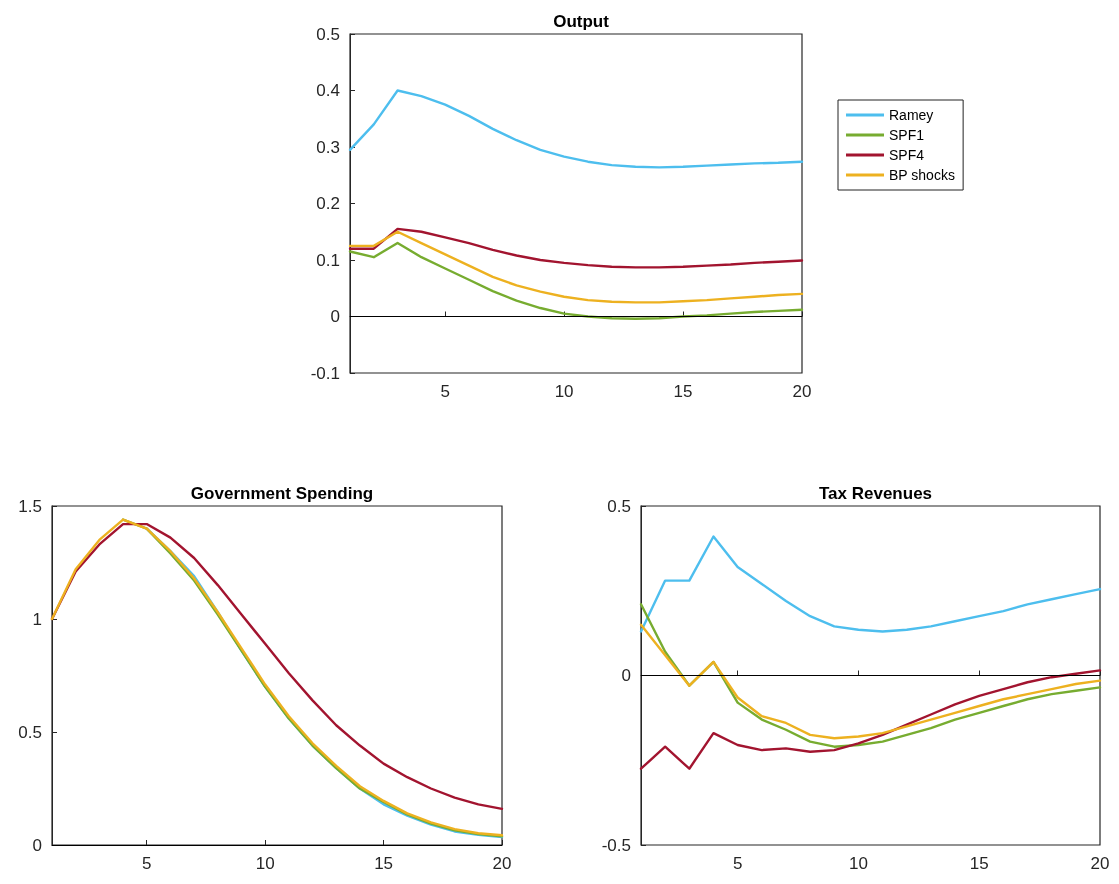 The height and width of the screenshot is (884, 1119). What do you see at coordinates (907, 155) in the screenshot?
I see `legend-label: SPF4` at bounding box center [907, 155].